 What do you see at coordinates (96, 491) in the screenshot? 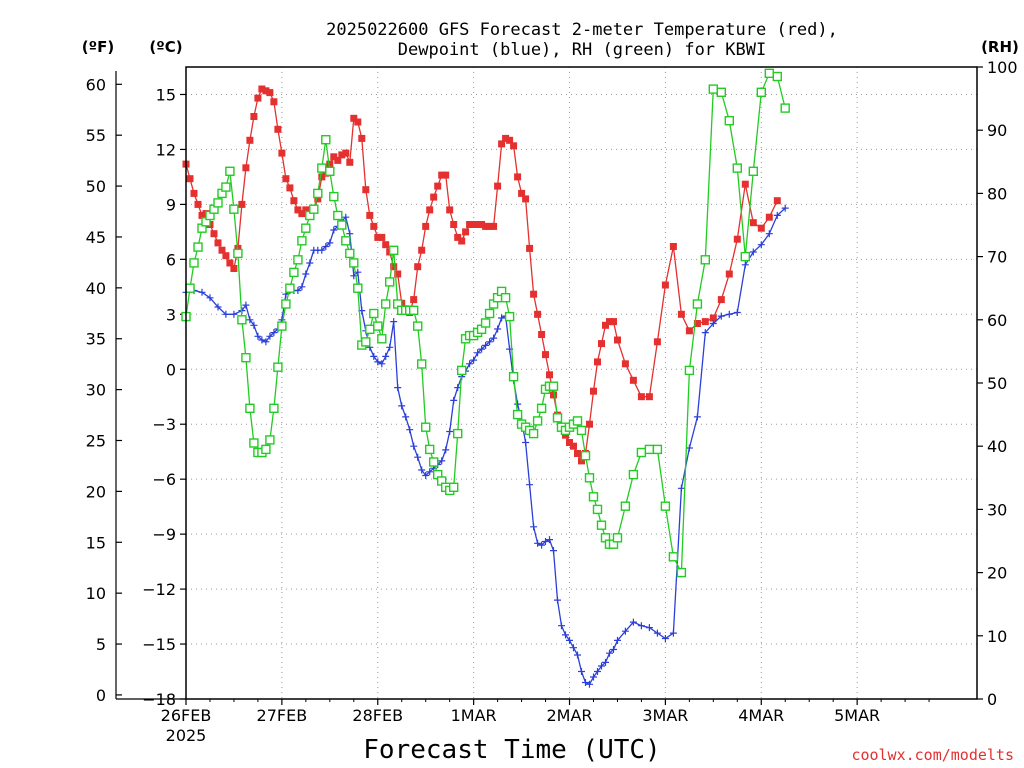
I see `f-tick-label: 20` at bounding box center [96, 491].